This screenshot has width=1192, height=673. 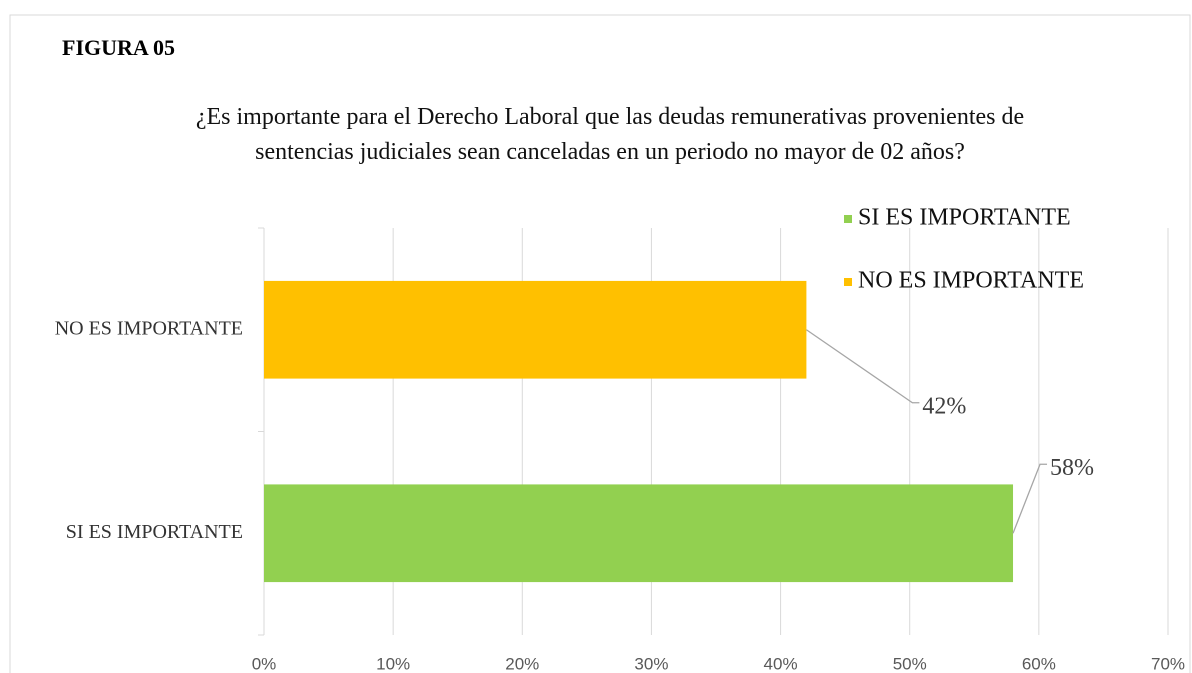 I want to click on legend-label: NO ES IMPORTANTE, so click(x=971, y=281).